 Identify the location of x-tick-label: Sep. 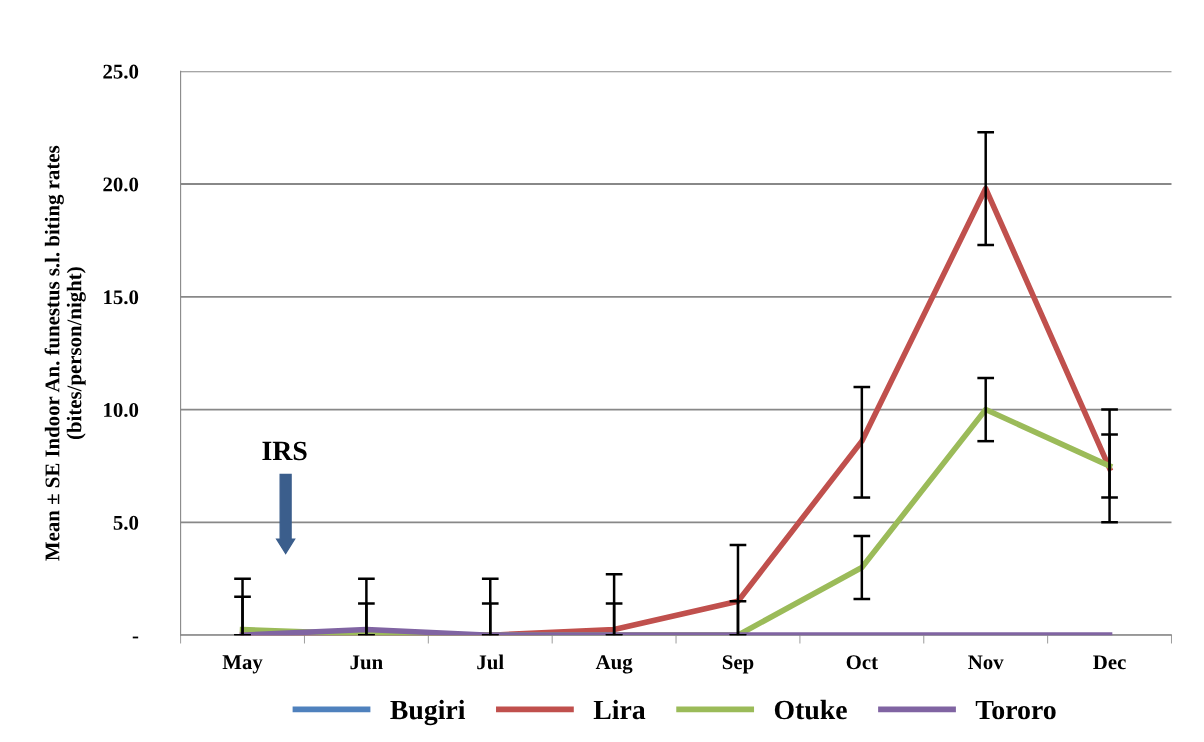
(738, 664).